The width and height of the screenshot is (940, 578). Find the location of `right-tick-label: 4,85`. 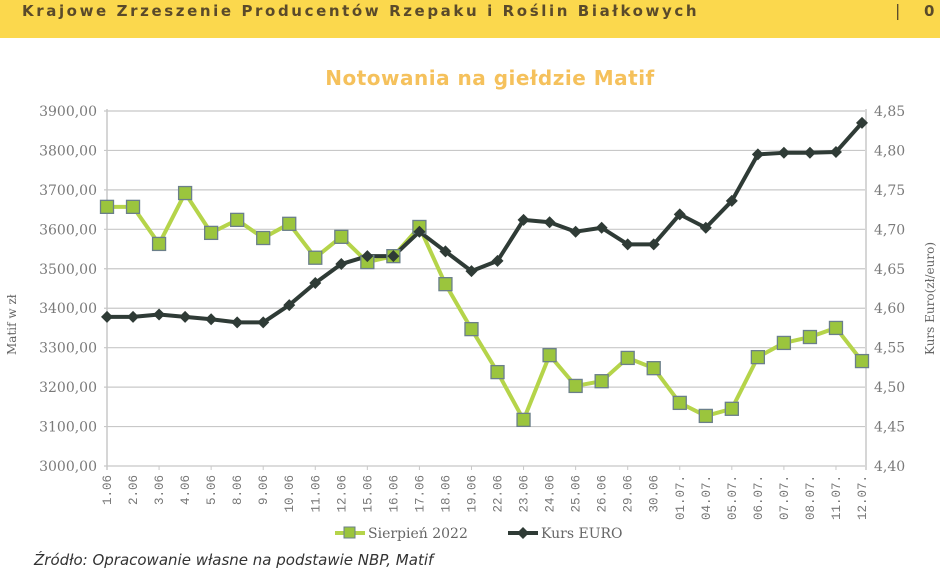

right-tick-label: 4,85 is located at coordinates (889, 112).